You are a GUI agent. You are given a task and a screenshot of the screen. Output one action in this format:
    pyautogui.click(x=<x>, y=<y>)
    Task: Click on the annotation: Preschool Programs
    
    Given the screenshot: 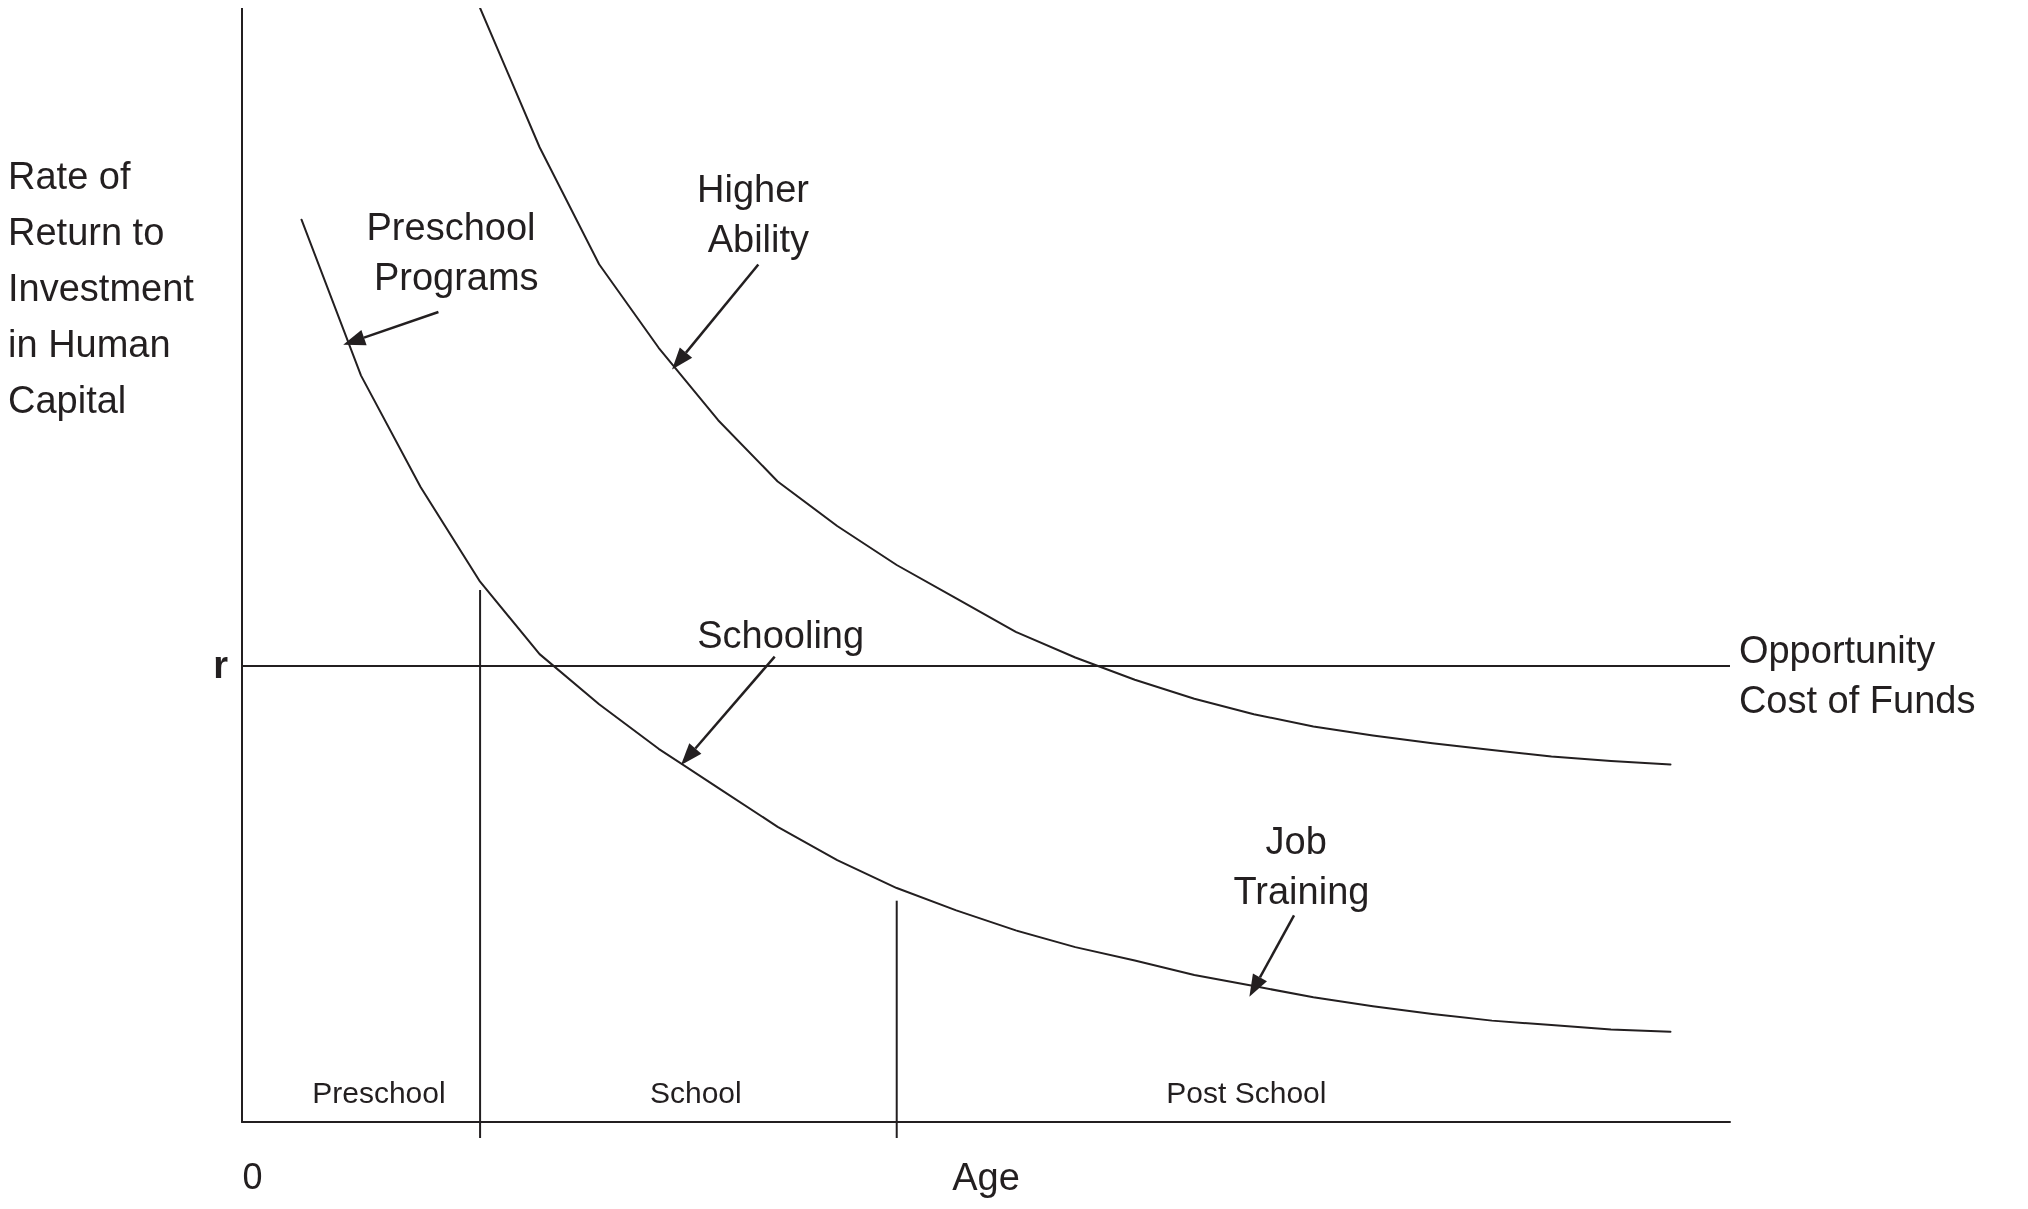 What is the action you would take?
    pyautogui.click(x=456, y=252)
    